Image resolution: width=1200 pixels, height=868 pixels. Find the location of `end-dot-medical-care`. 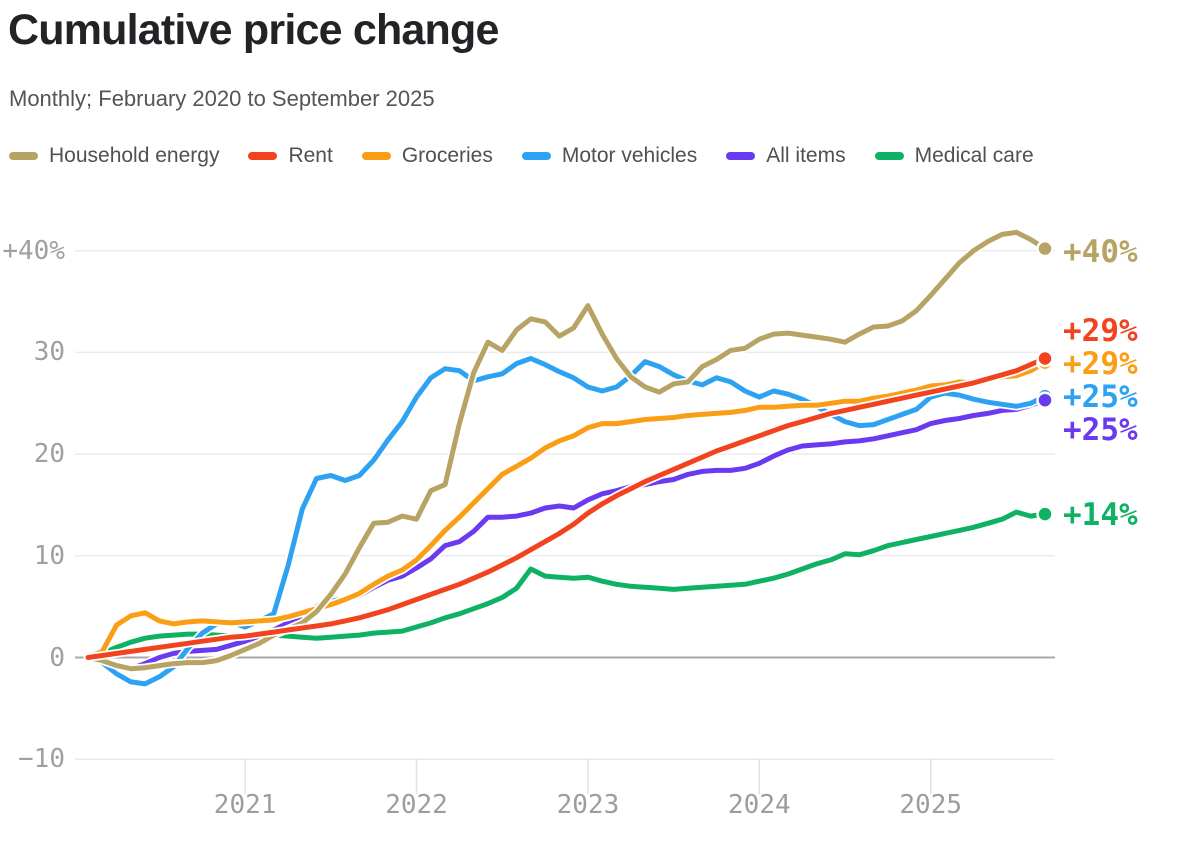

end-dot-medical-care is located at coordinates (1045, 514).